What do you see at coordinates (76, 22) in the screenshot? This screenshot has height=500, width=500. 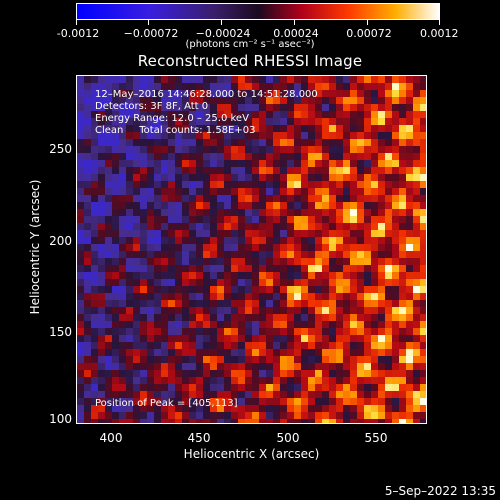 I see `colorbar-tick` at bounding box center [76, 22].